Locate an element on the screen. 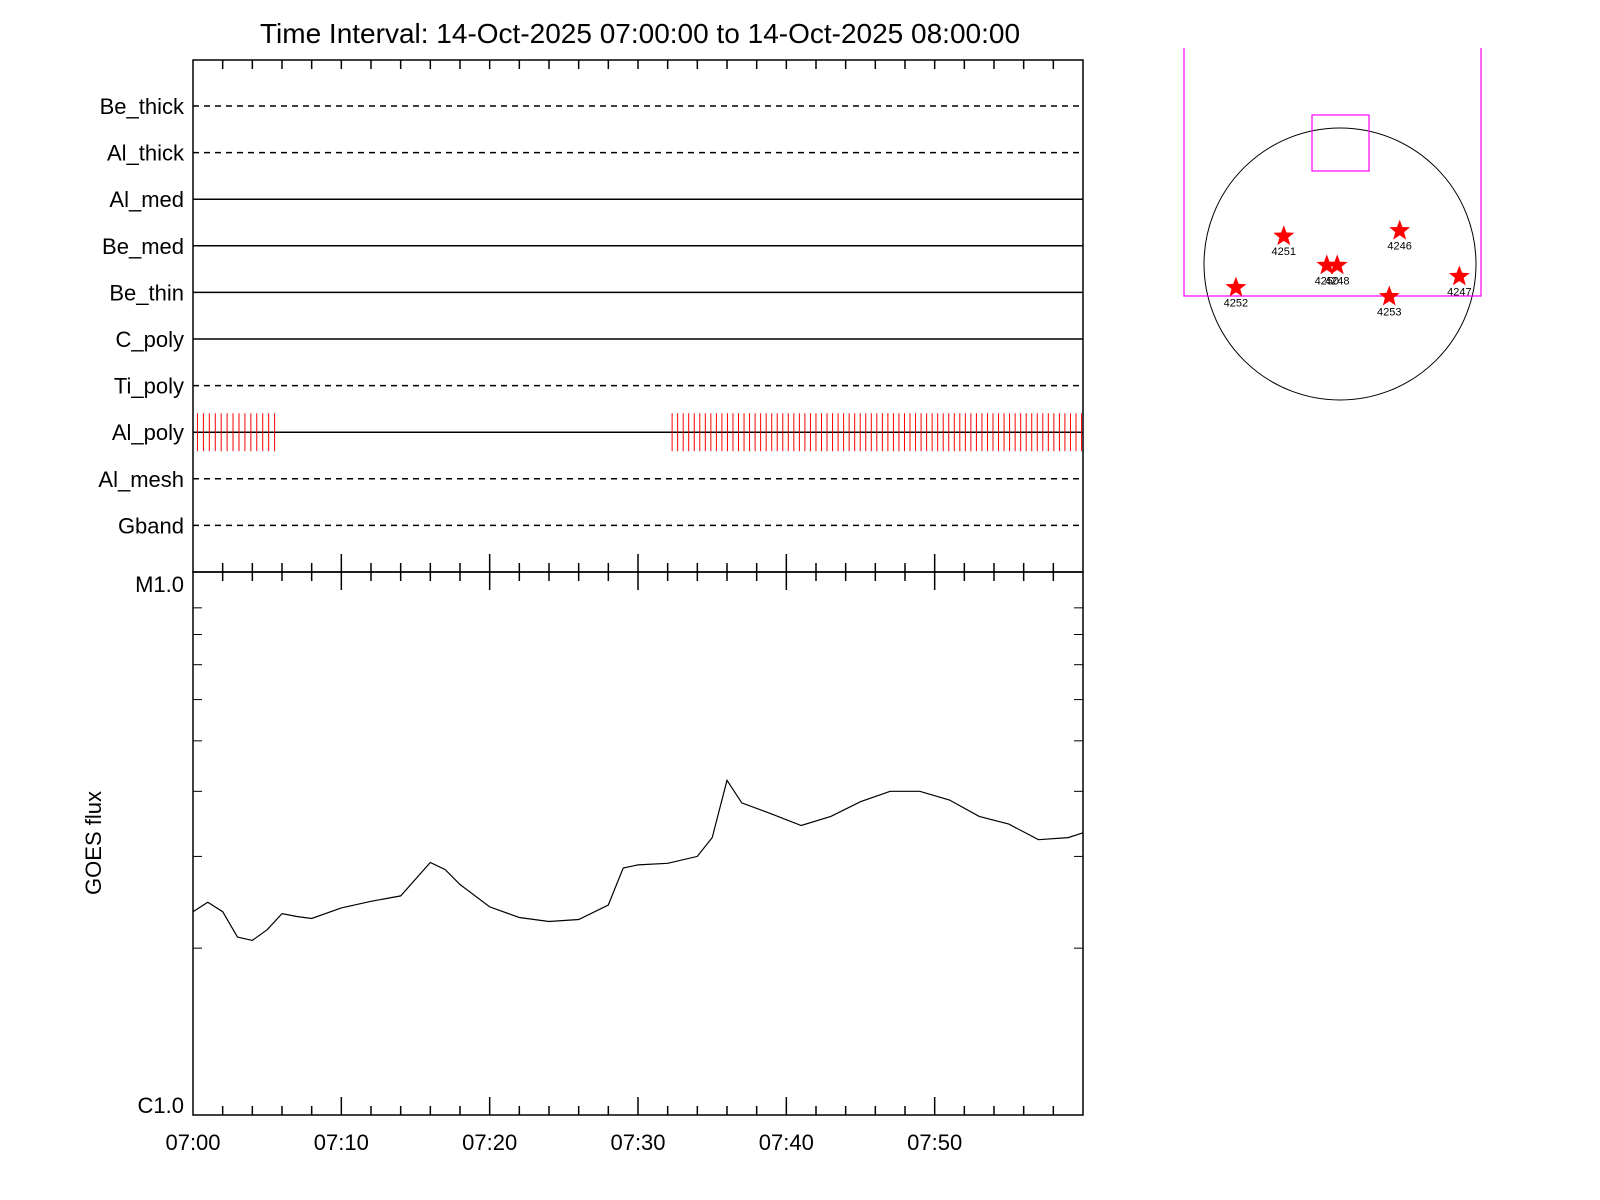  channel-label-c-poly: C_poly is located at coordinates (150, 339).